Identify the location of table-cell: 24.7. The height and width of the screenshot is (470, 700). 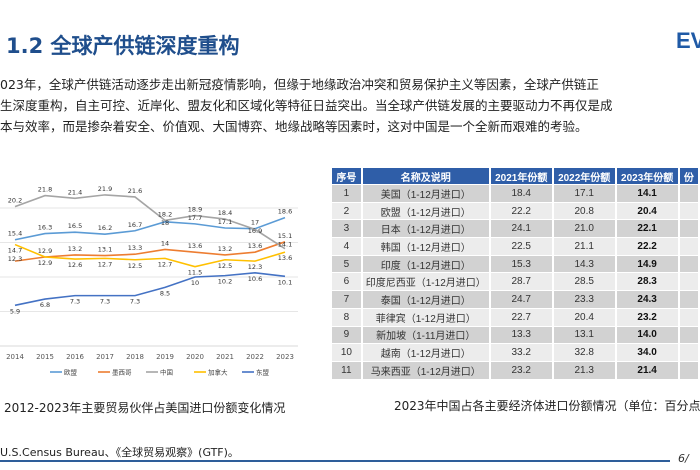
(521, 299).